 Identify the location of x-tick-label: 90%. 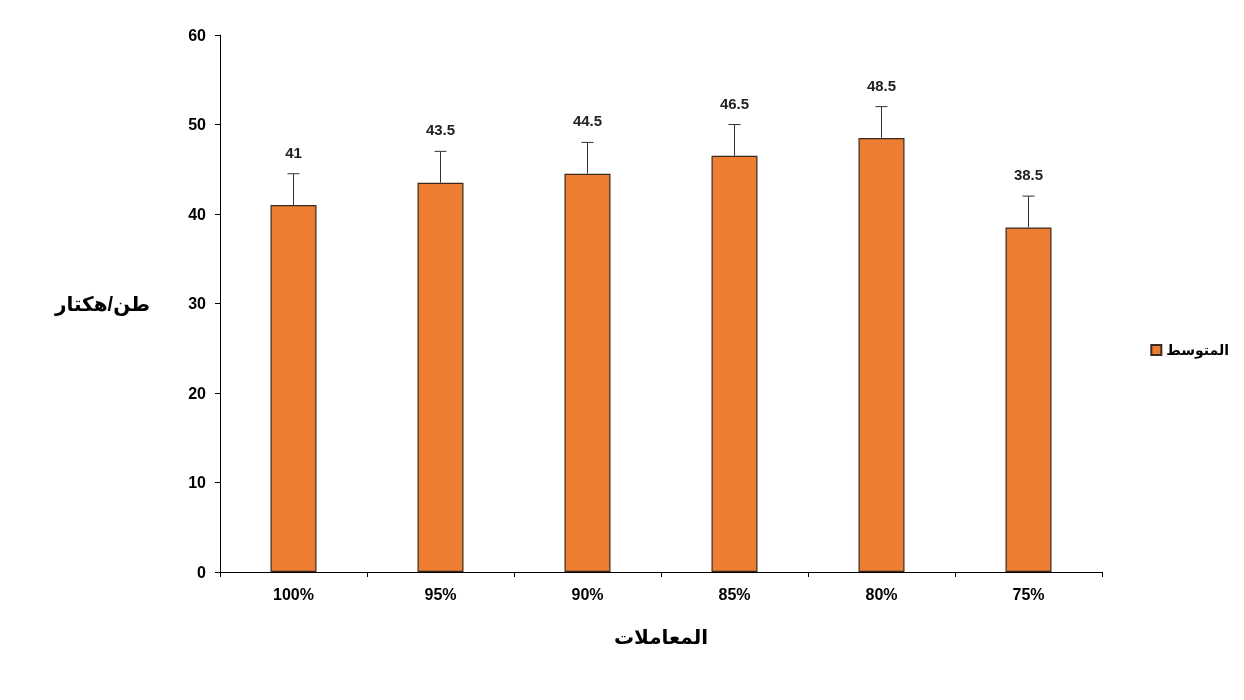
(587, 594).